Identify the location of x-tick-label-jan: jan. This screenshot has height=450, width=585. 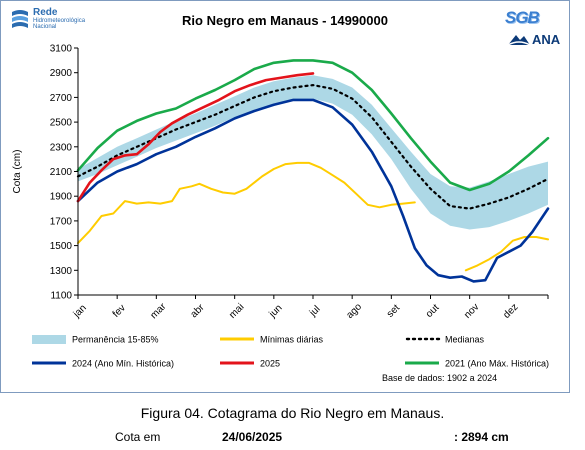
(80, 312).